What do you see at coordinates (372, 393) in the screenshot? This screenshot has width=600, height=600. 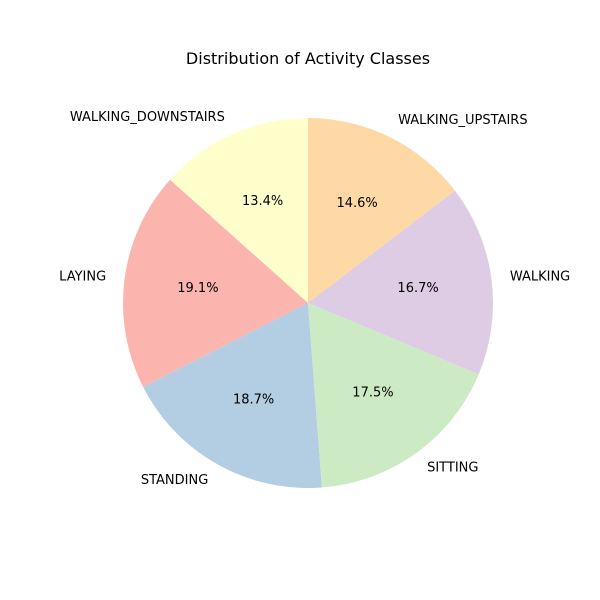 I see `pct-label-sitting: 17.5%` at bounding box center [372, 393].